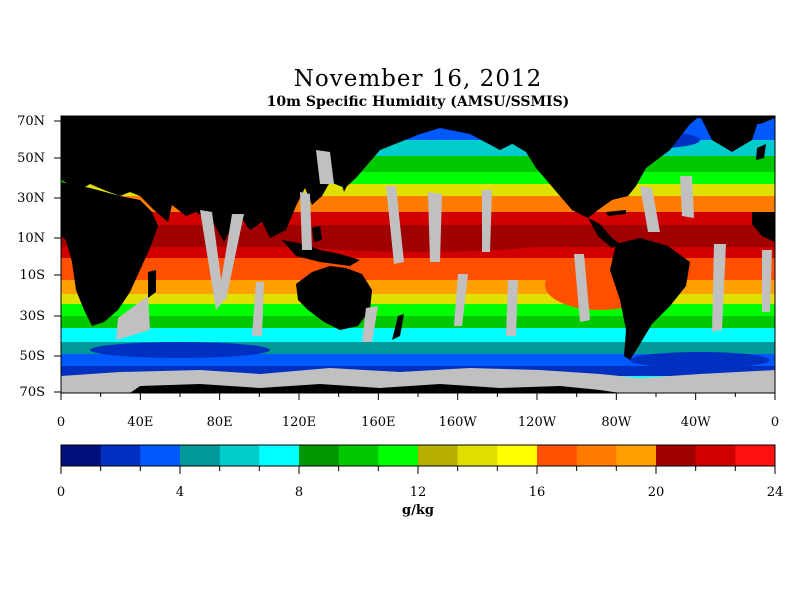  What do you see at coordinates (604, 233) in the screenshot?
I see `land-central-america` at bounding box center [604, 233].